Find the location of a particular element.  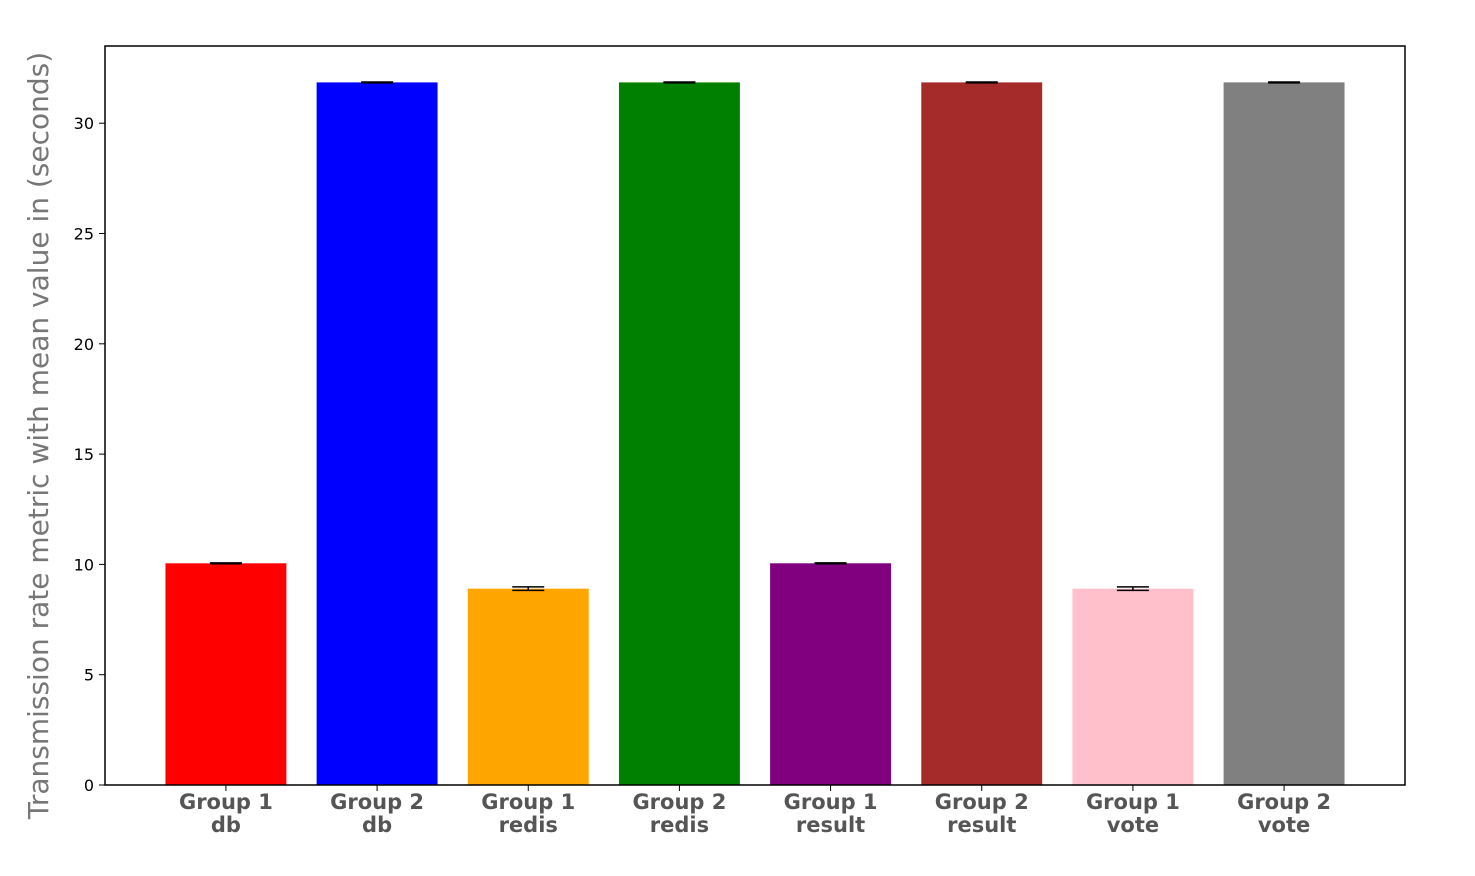

x-tick-label: Group 1 db is located at coordinates (226, 813).